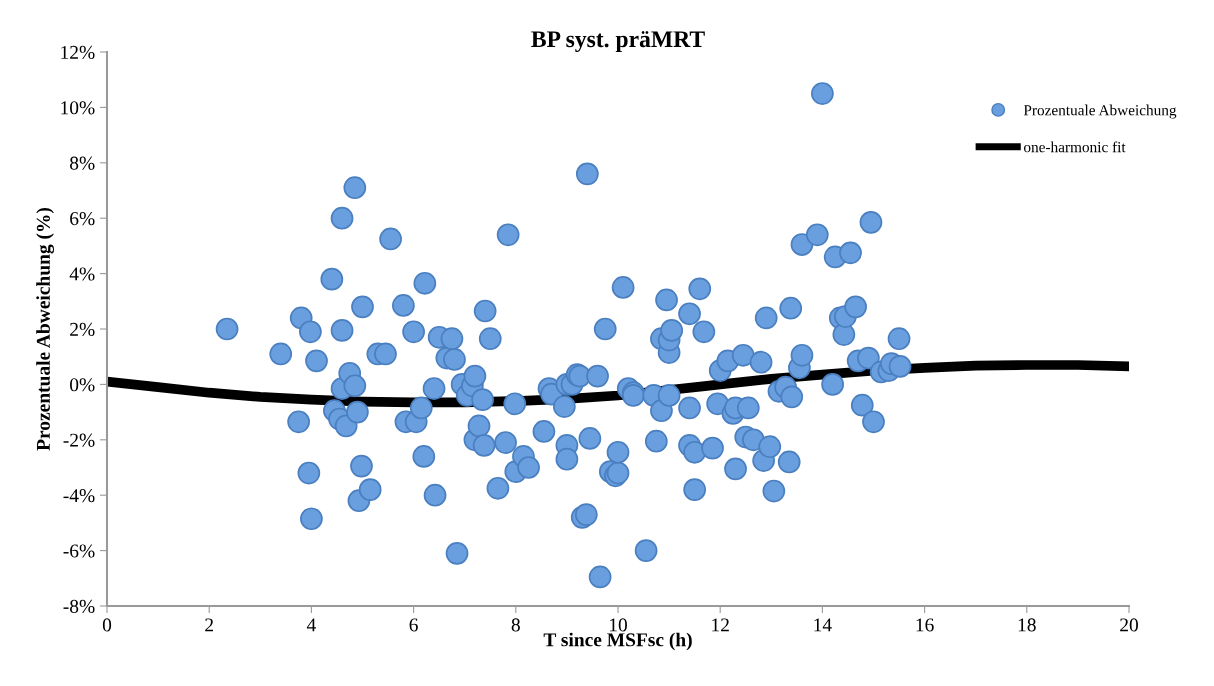 The height and width of the screenshot is (686, 1214). Describe the element at coordinates (617, 641) in the screenshot. I see `x-axis-title: T since MSFsc (h)` at that location.